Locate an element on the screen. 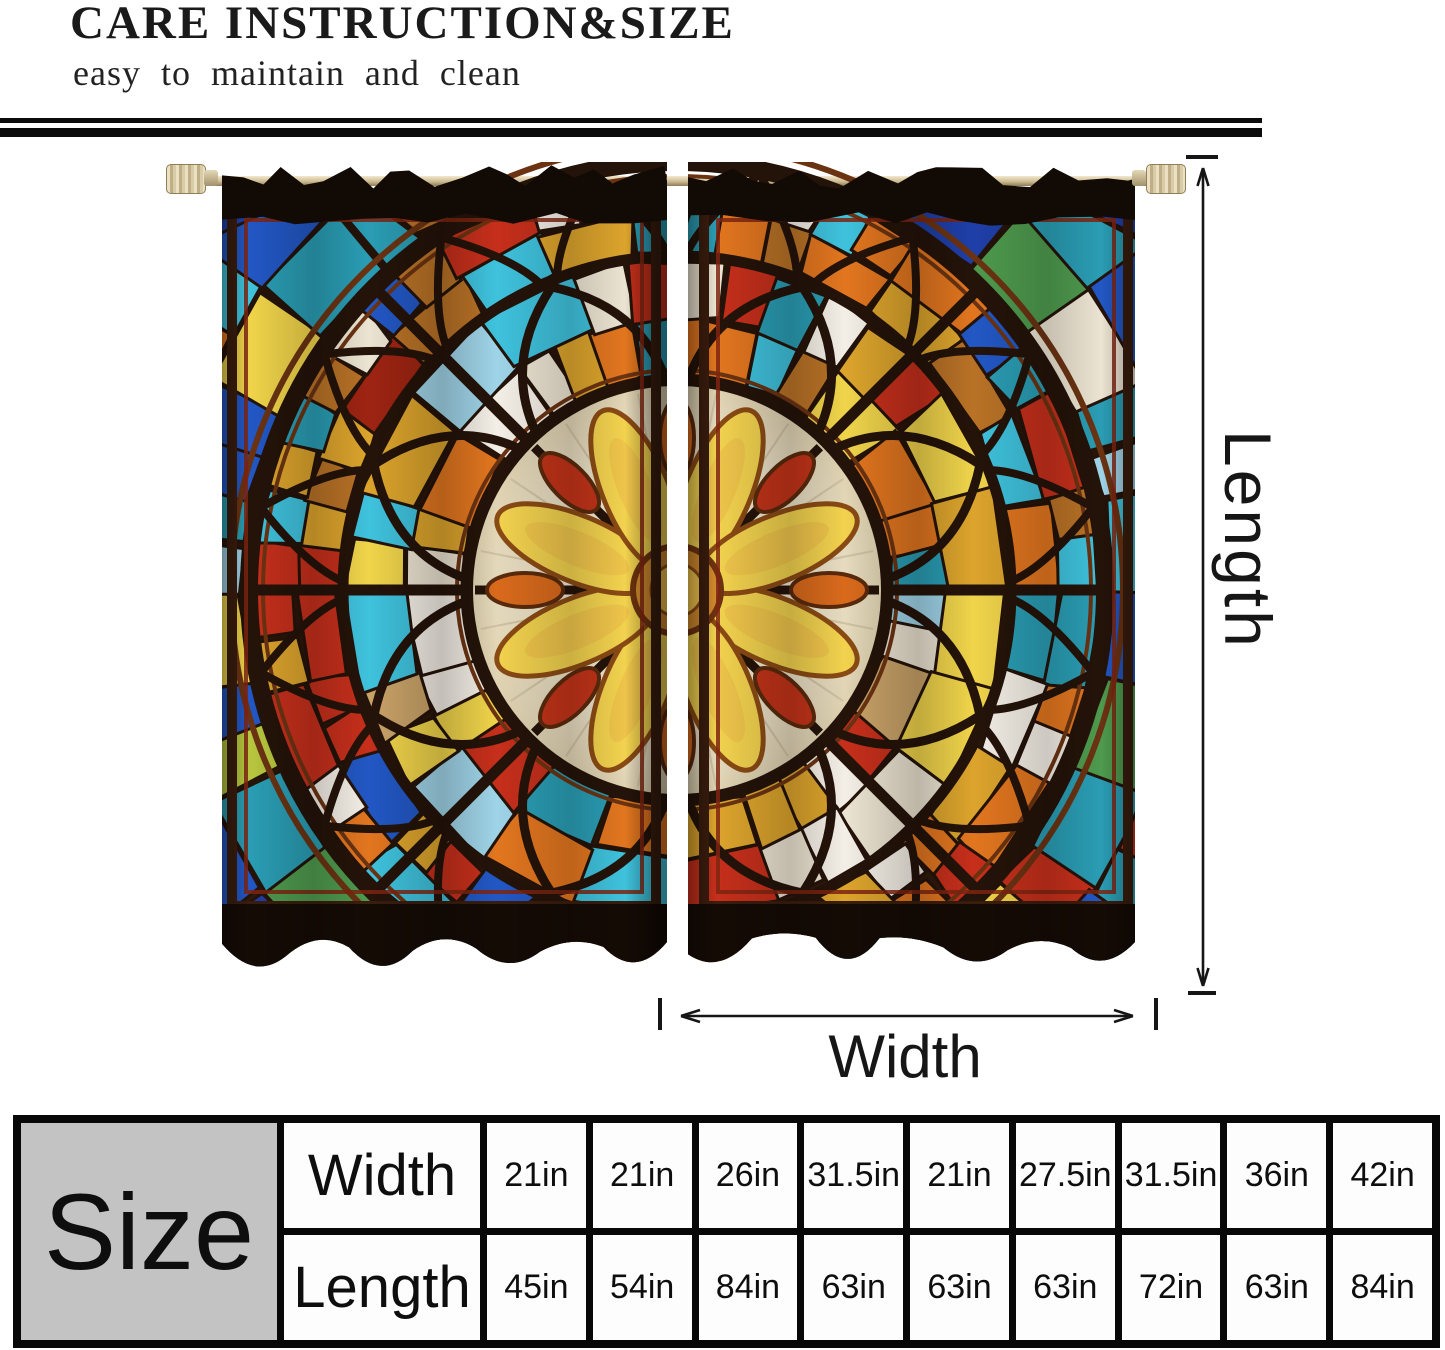 The height and width of the screenshot is (1350, 1445). curtain-rod is located at coordinates (678, 181).